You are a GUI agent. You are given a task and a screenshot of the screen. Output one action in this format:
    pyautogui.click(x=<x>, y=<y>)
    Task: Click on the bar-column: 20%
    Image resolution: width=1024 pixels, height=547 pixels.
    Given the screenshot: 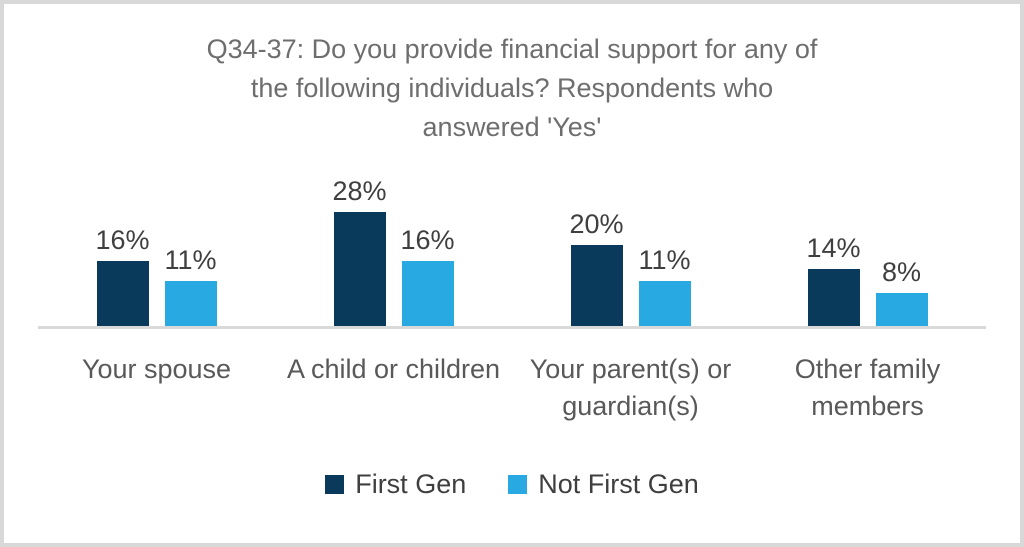 What is the action you would take?
    pyautogui.click(x=596, y=267)
    